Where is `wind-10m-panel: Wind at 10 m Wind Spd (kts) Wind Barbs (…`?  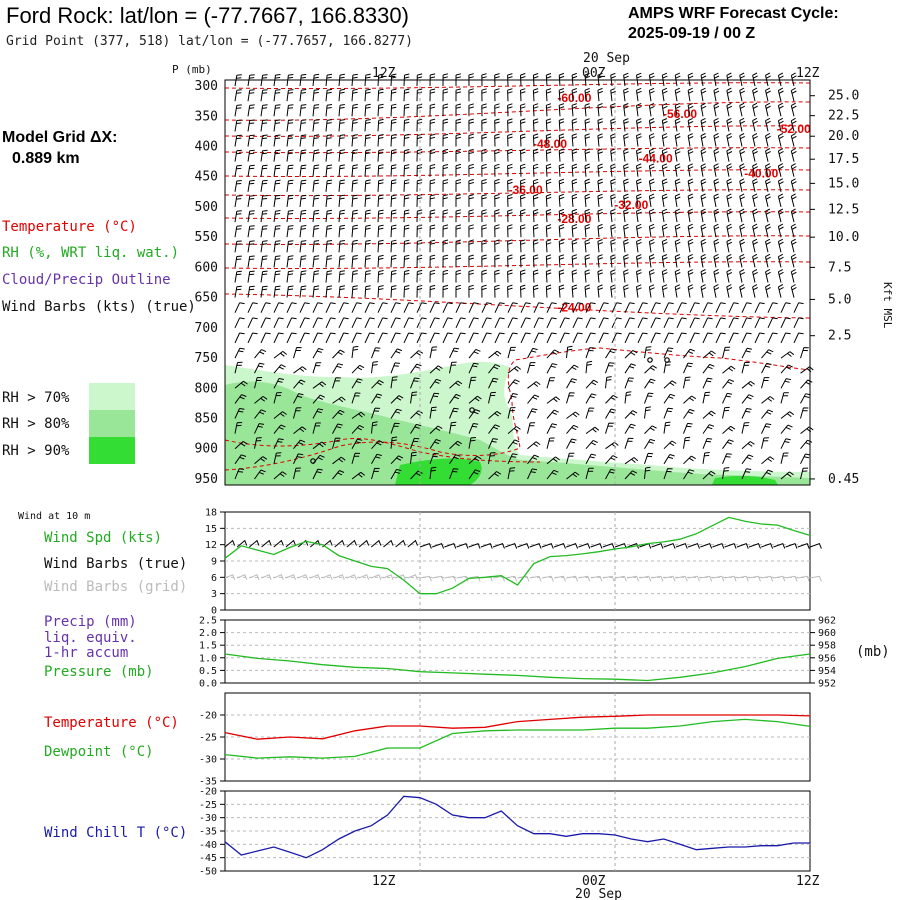 wind-10m-panel: Wind at 10 m Wind Spd (kts) Wind Barbs (… is located at coordinates (420, 562).